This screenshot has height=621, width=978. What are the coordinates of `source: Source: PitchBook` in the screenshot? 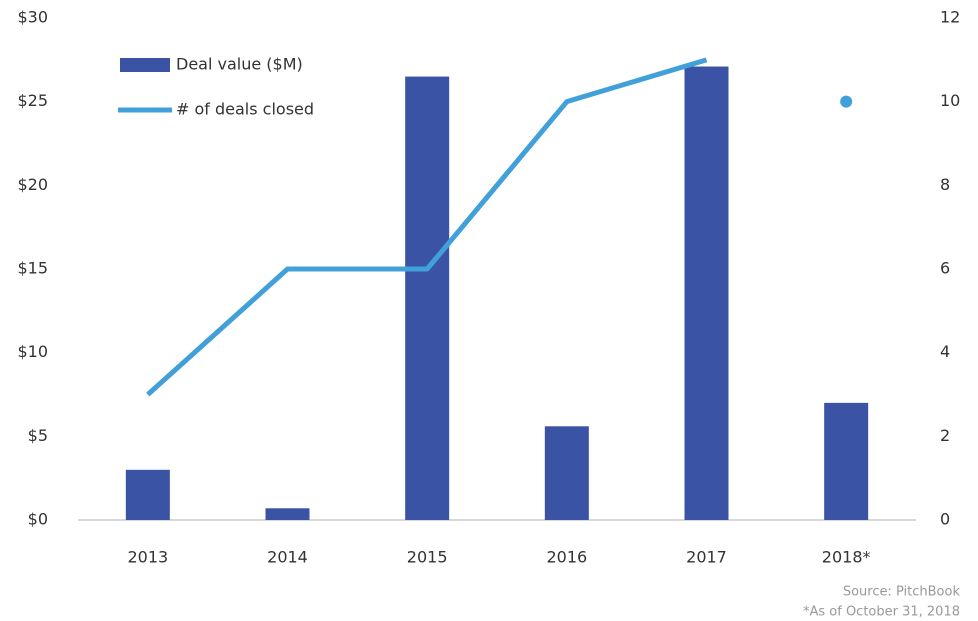 It's located at (902, 592).